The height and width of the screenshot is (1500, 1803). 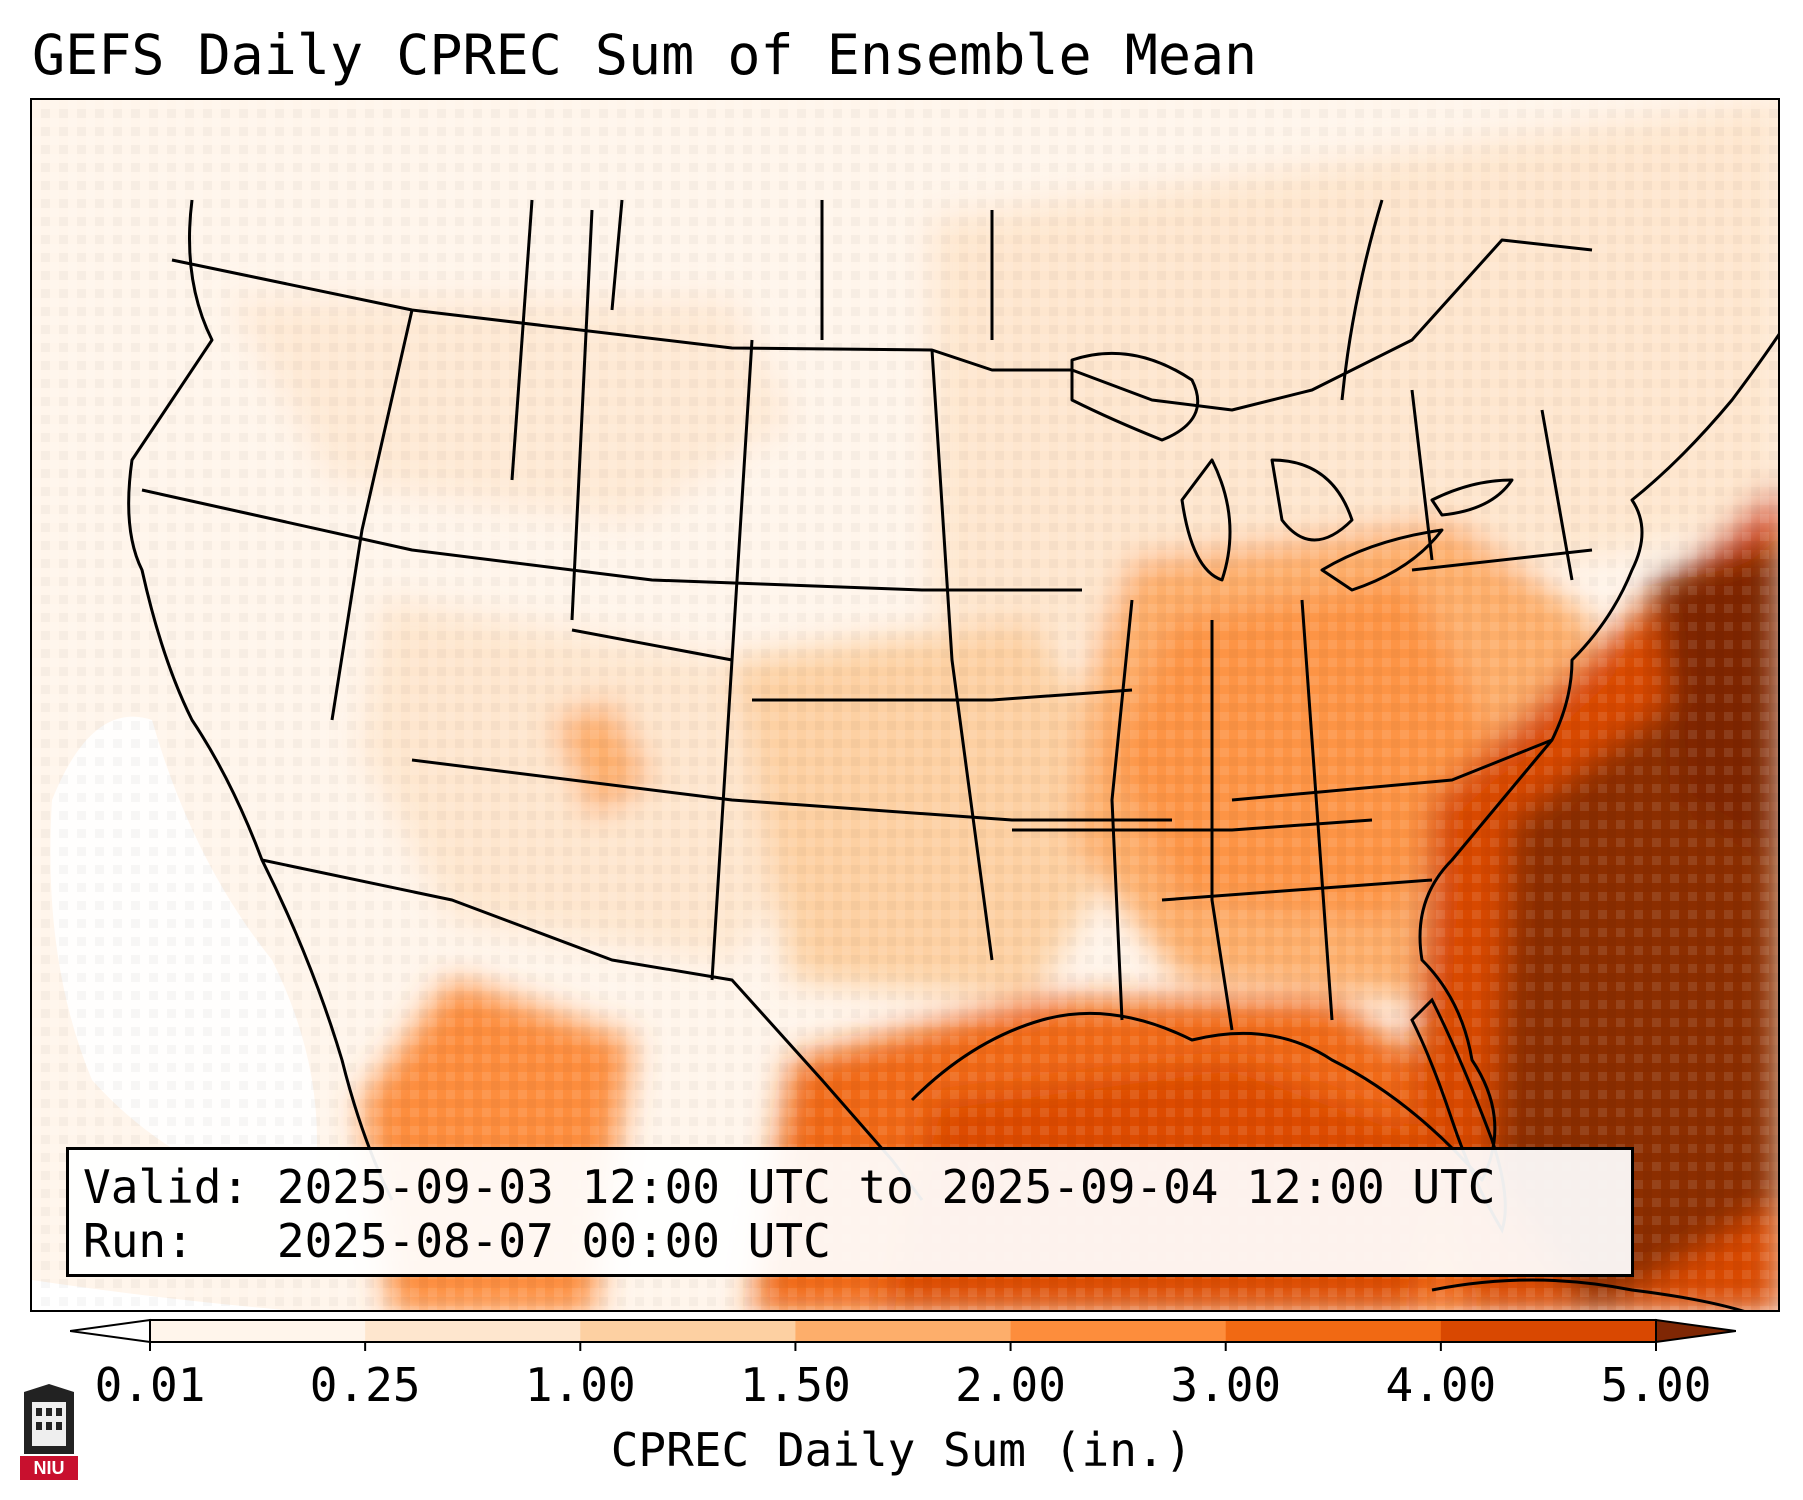 What do you see at coordinates (850, 1241) in the screenshot?
I see `run-row: Run: 2025-08-07 00:00 UTC` at bounding box center [850, 1241].